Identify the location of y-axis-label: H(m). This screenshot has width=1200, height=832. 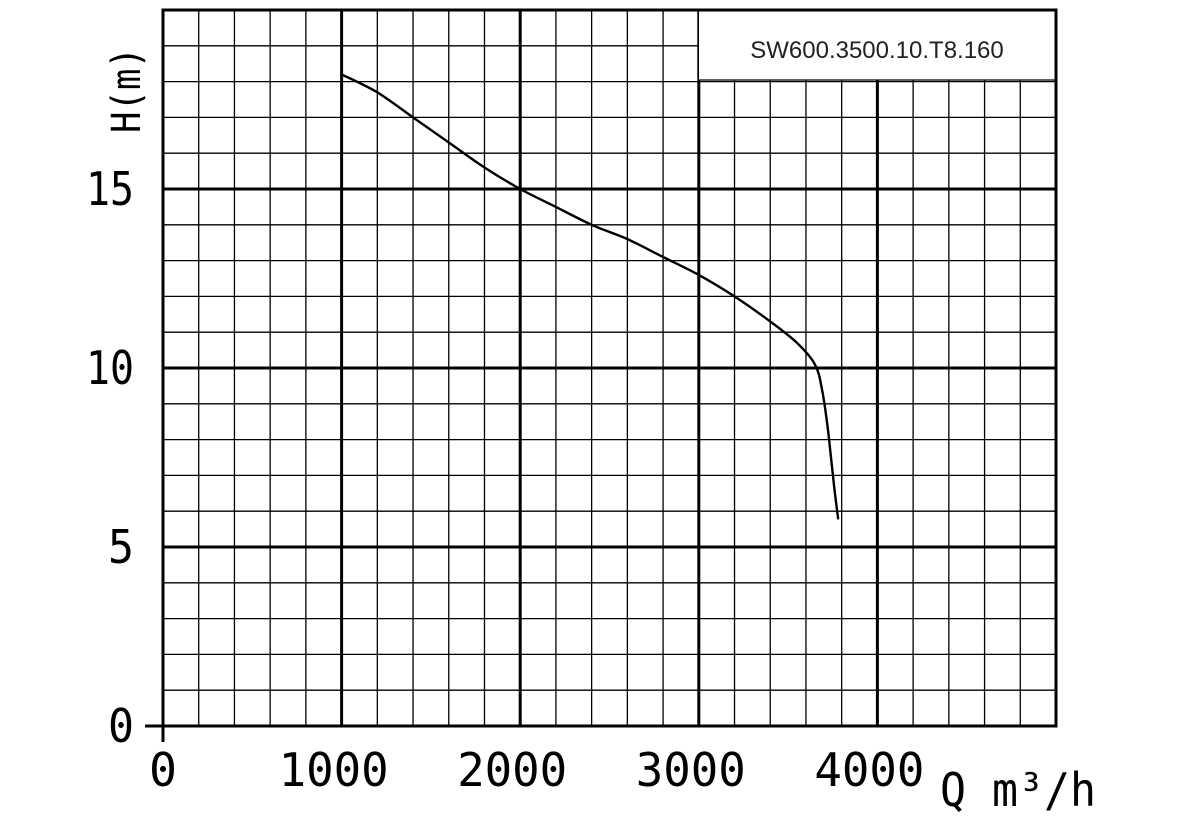
(127, 90).